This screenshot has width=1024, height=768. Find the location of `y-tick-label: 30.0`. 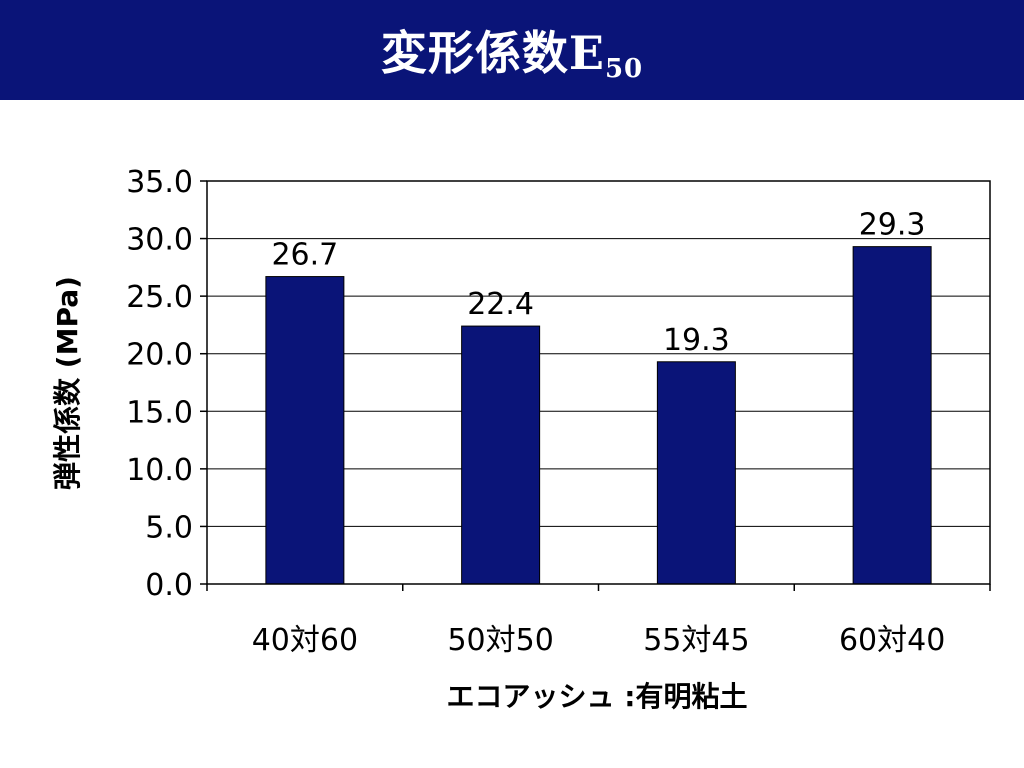

y-tick-label: 30.0 is located at coordinates (159, 240).